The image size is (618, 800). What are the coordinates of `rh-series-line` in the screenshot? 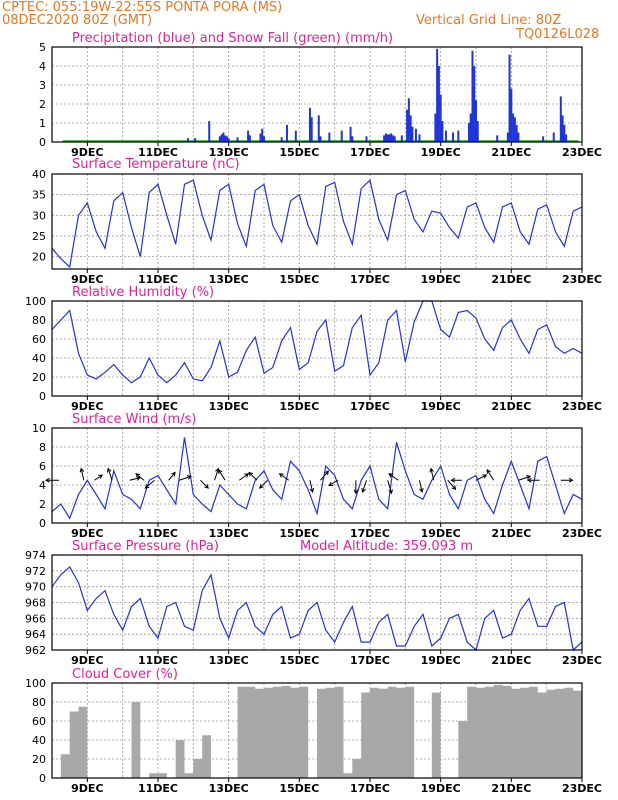 It's located at (317, 342).